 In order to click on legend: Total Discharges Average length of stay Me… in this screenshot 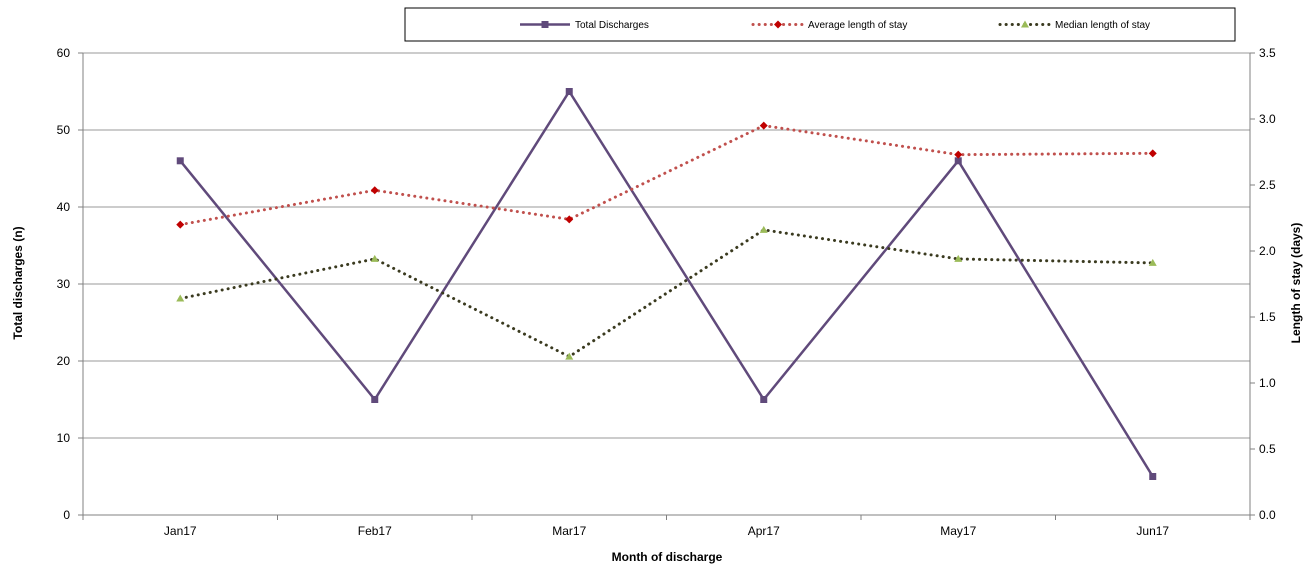, I will do `click(820, 24)`.